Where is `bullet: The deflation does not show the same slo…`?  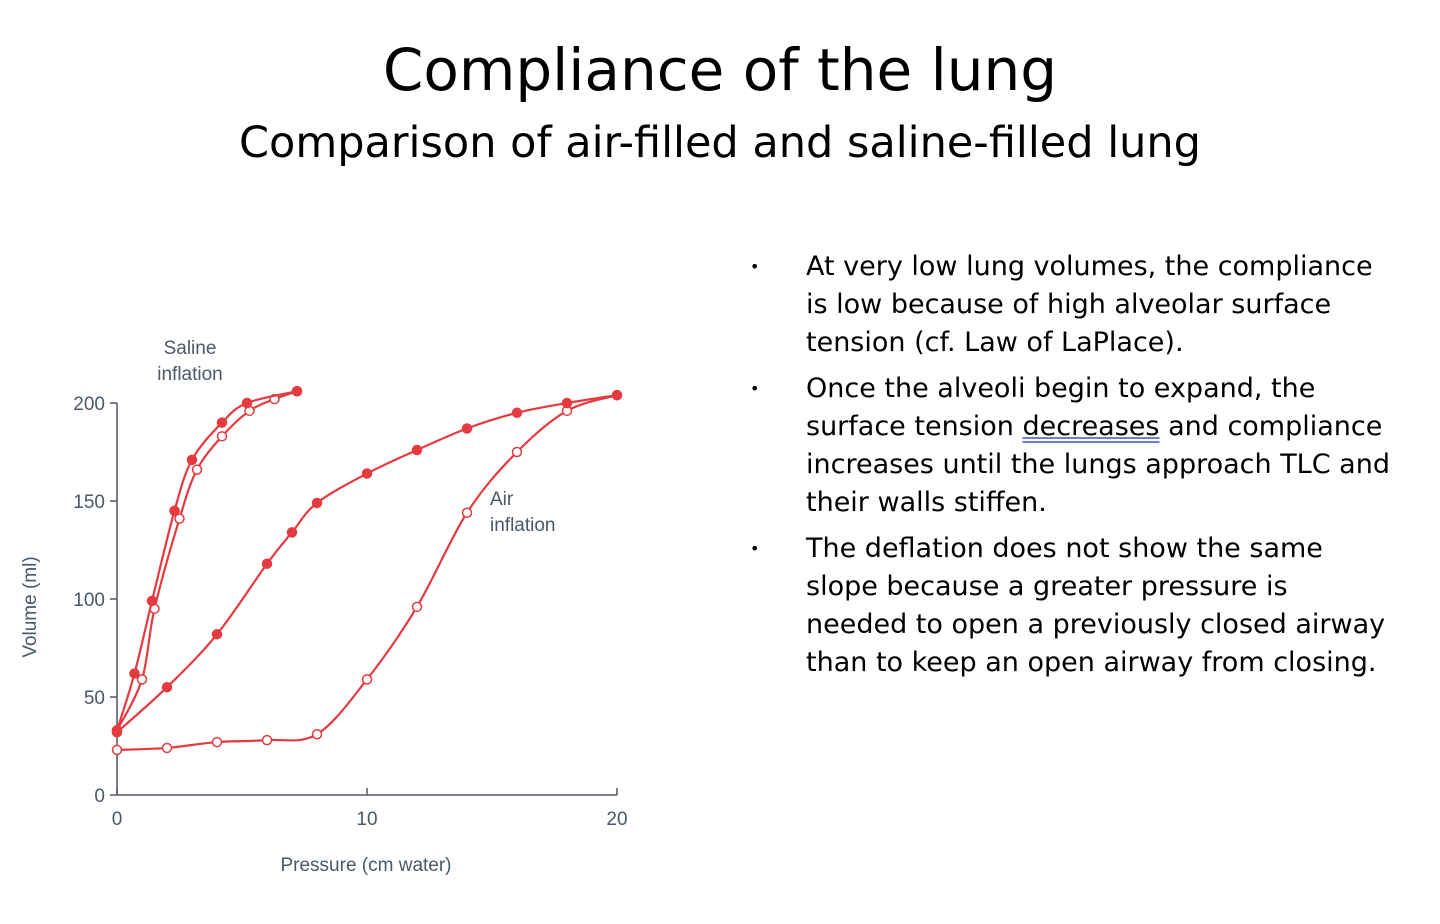 bullet: The deflation does not show the same slo… is located at coordinates (1070, 606).